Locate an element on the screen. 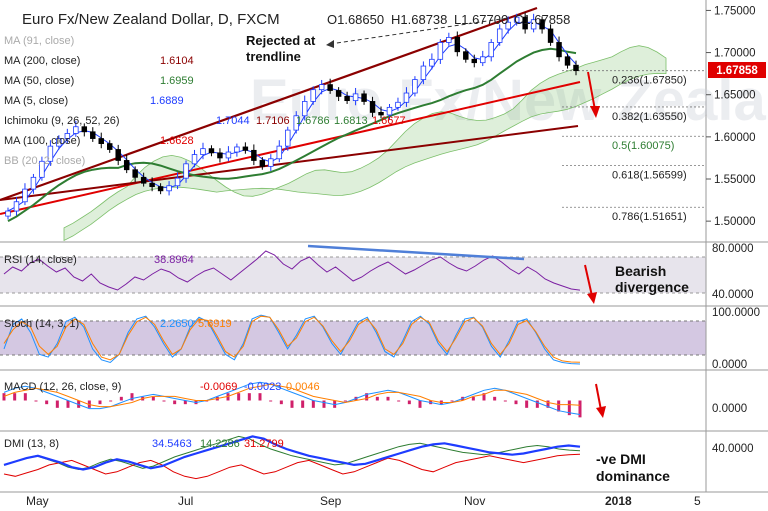 The image size is (768, 511). legend-ichimoku-v4: 1.6813 is located at coordinates (351, 121).